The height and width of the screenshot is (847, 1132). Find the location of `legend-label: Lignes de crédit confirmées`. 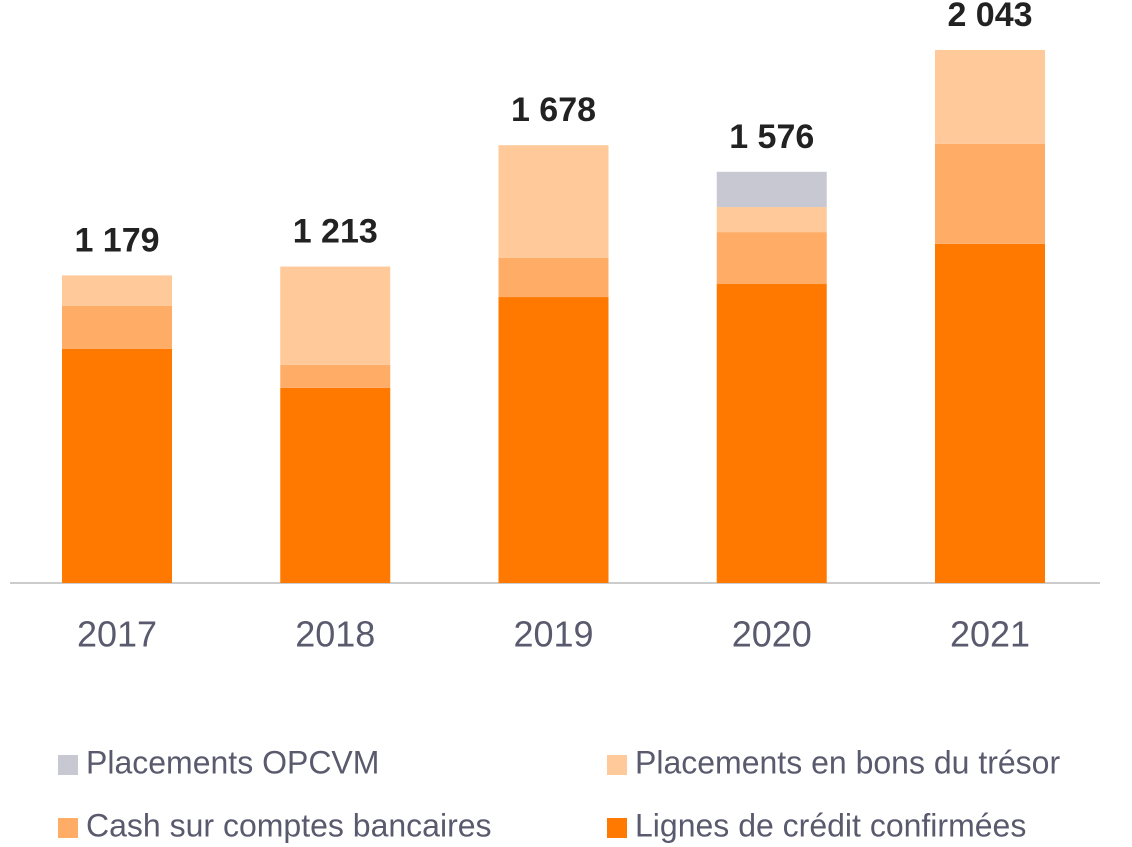

legend-label: Lignes de crédit confirmées is located at coordinates (830, 825).